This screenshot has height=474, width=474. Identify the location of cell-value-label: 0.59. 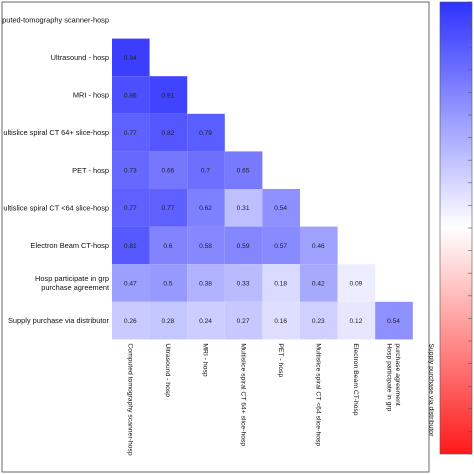
(243, 246).